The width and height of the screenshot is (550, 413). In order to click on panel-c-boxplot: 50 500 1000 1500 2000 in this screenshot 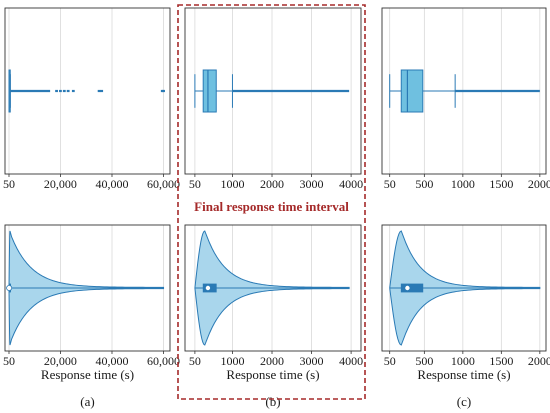, I will do `click(465, 99)`.